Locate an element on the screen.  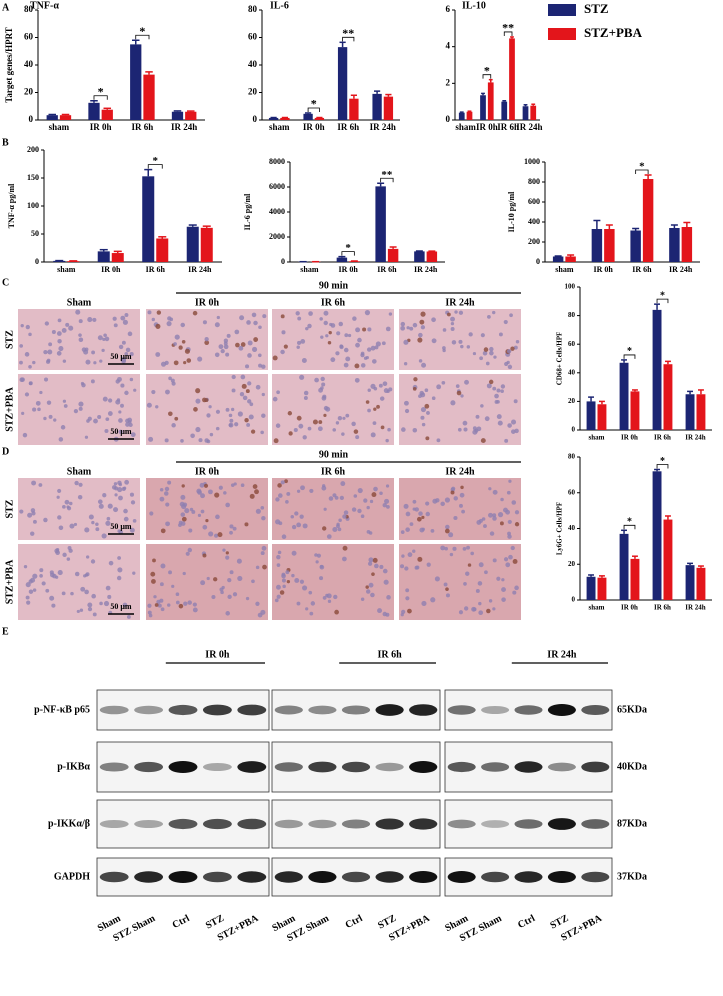
x-tick-label: IR 24h is located at coordinates (695, 438).